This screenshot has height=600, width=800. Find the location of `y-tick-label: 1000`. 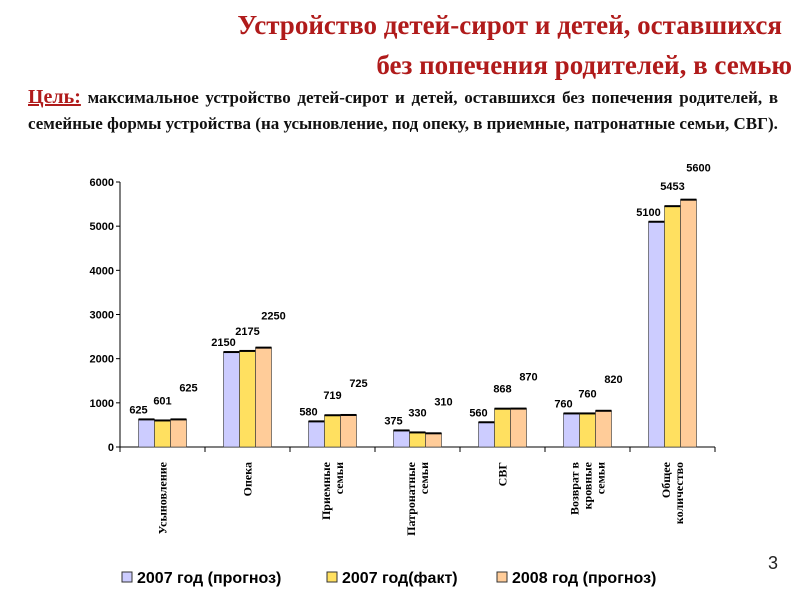

y-tick-label: 1000 is located at coordinates (102, 404).